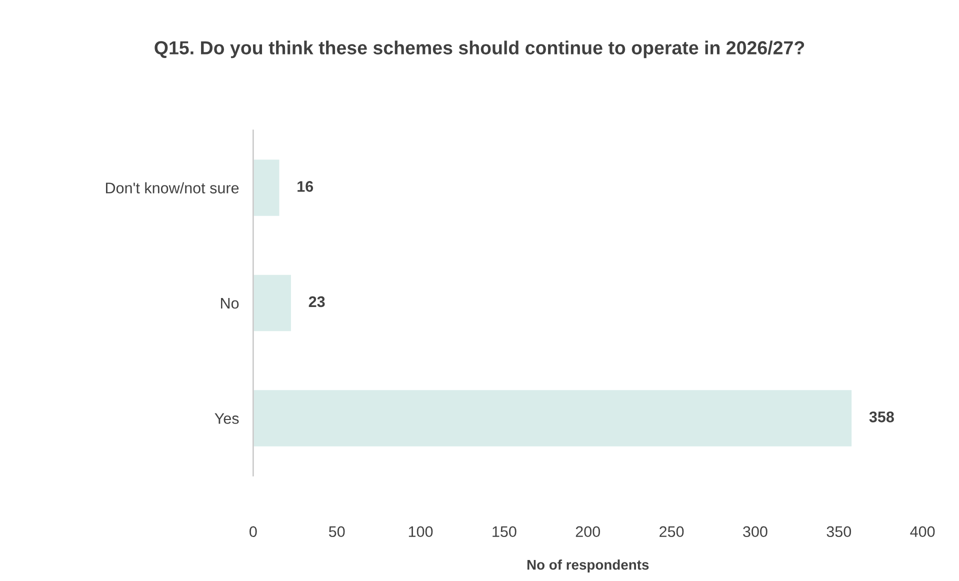  Describe the element at coordinates (672, 532) in the screenshot. I see `x-tick-label: 250` at that location.